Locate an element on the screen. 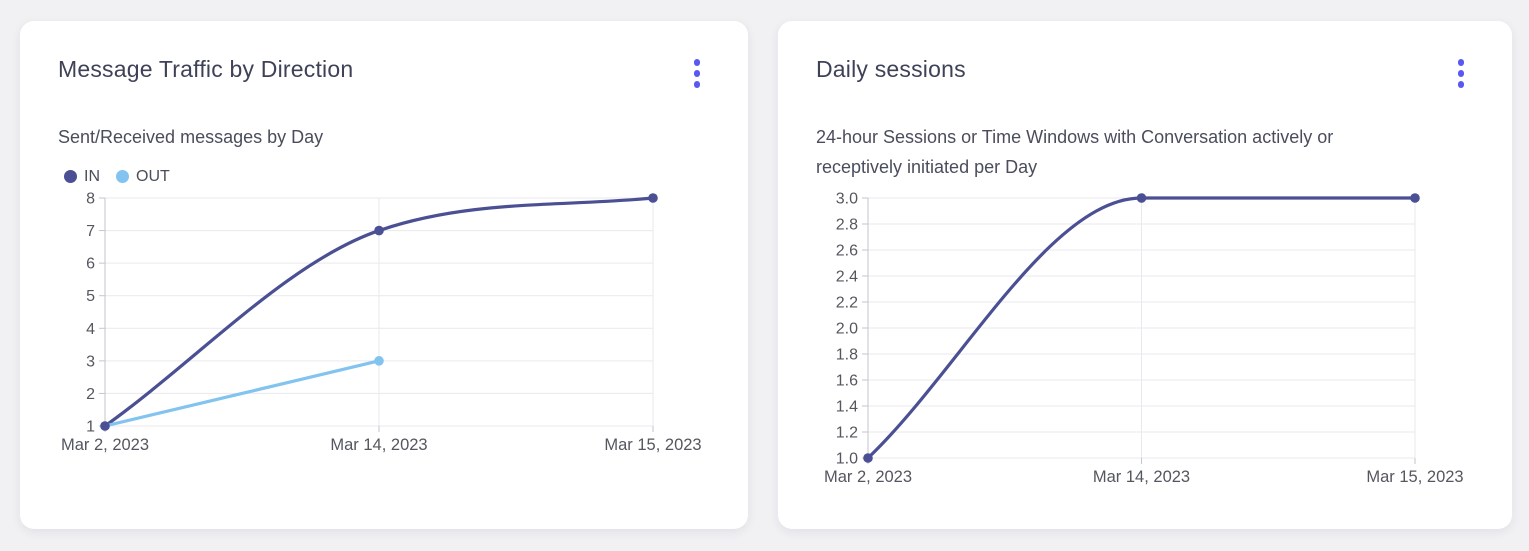  svg-text: 1.2 is located at coordinates (847, 432).